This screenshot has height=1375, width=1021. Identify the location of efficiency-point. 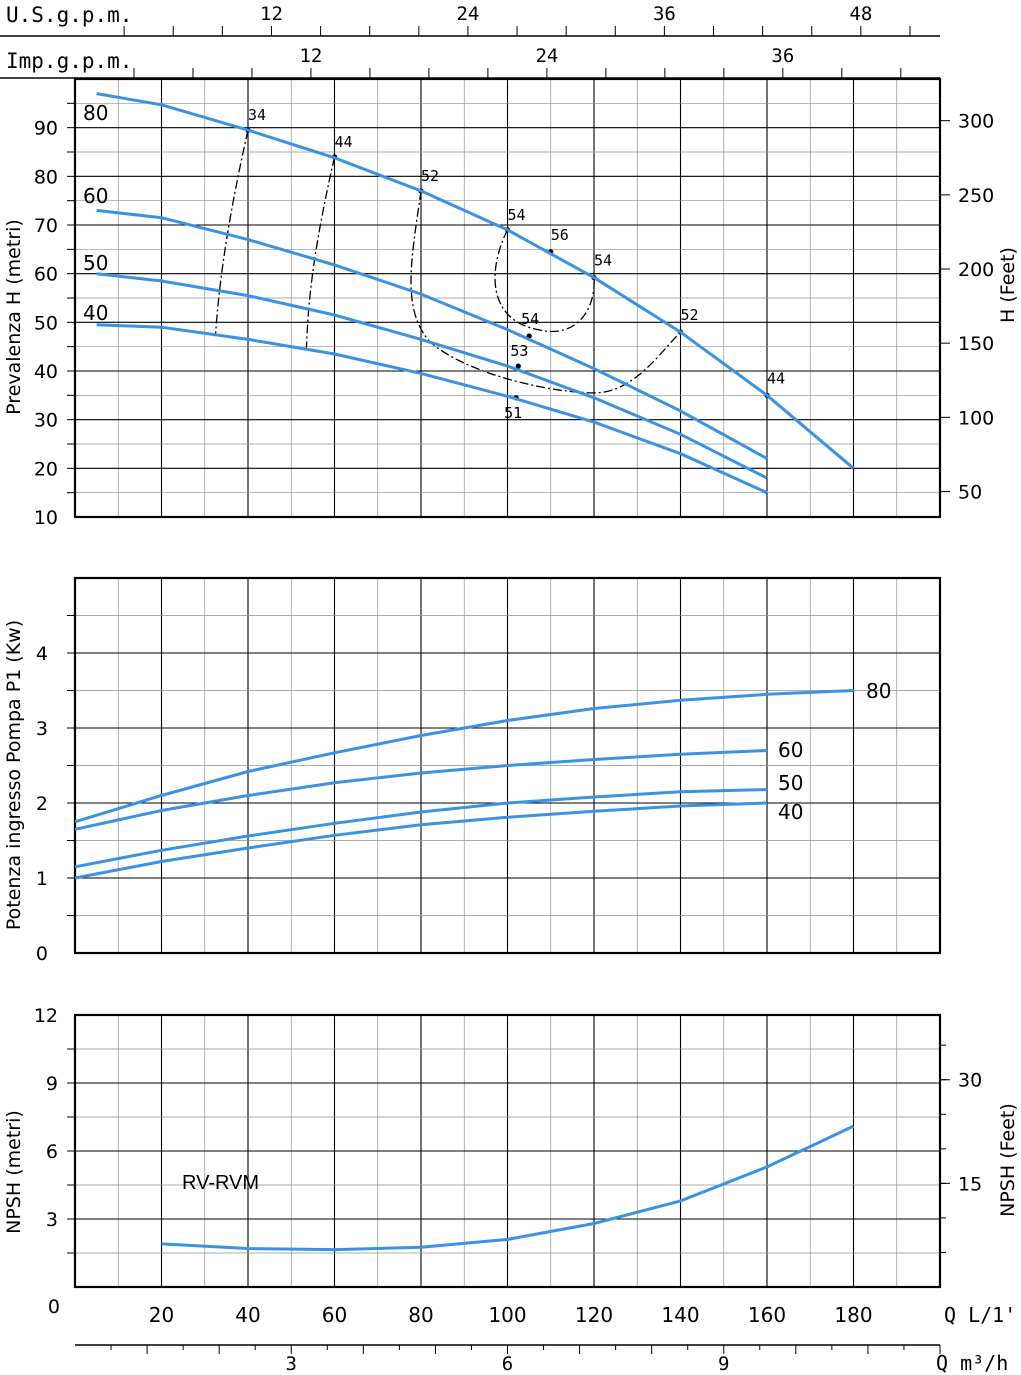
(518, 366).